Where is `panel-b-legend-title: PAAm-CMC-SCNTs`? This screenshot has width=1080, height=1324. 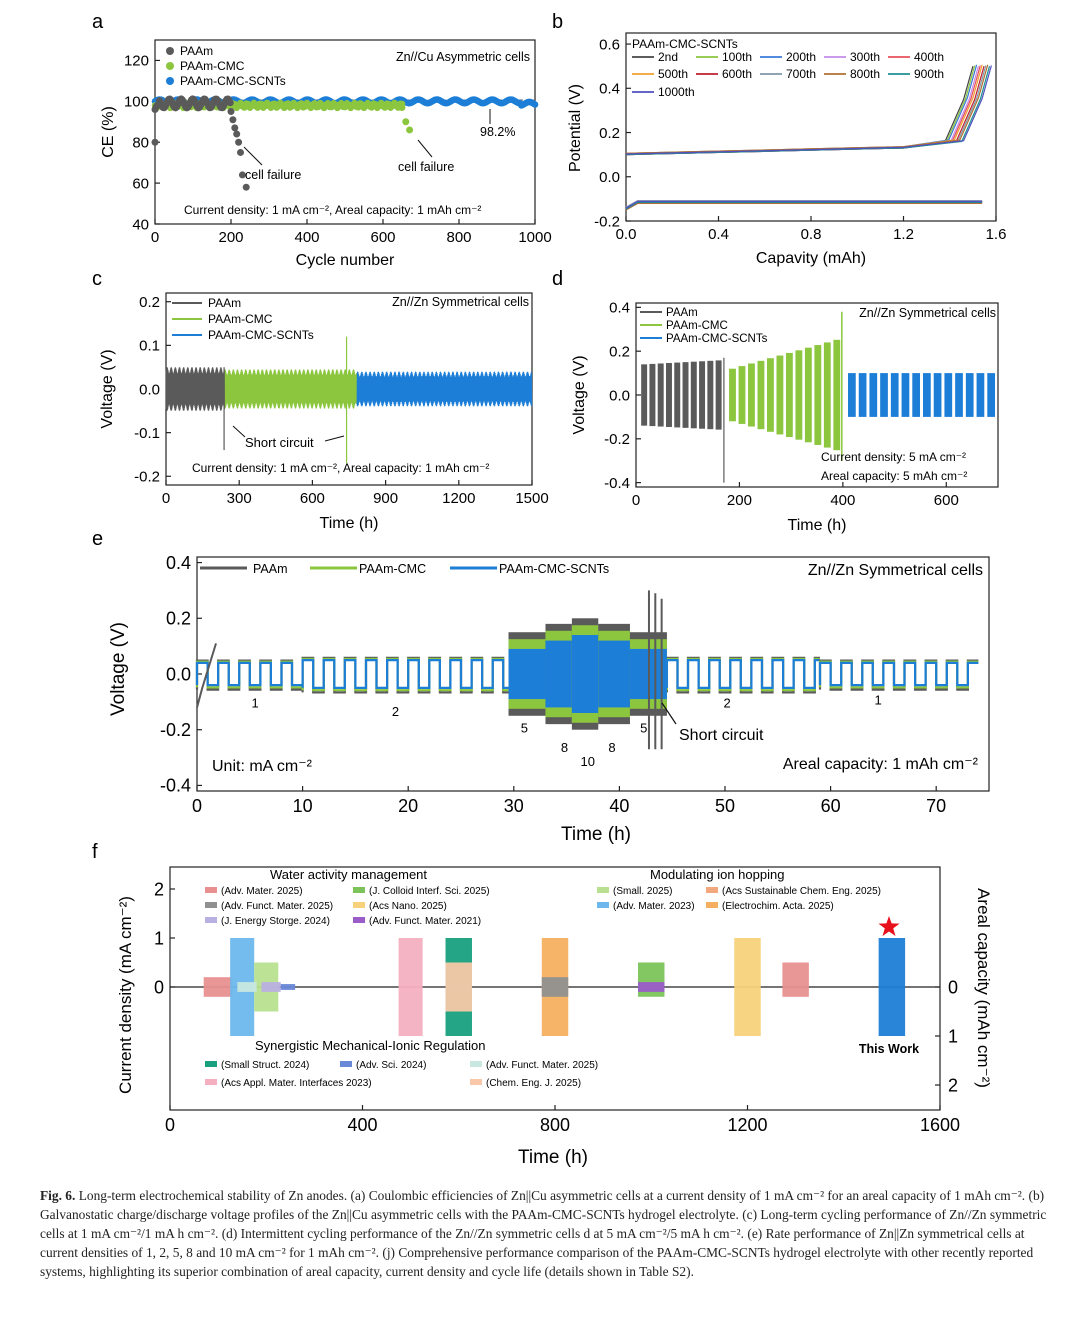
panel-b-legend-title: PAAm-CMC-SCNTs is located at coordinates (685, 44).